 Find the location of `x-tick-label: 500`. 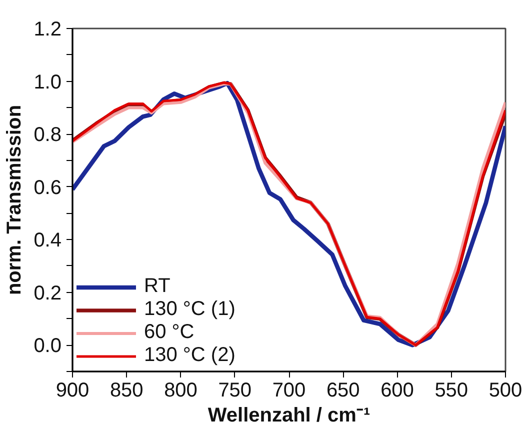

x-tick-label: 500 is located at coordinates (505, 391).